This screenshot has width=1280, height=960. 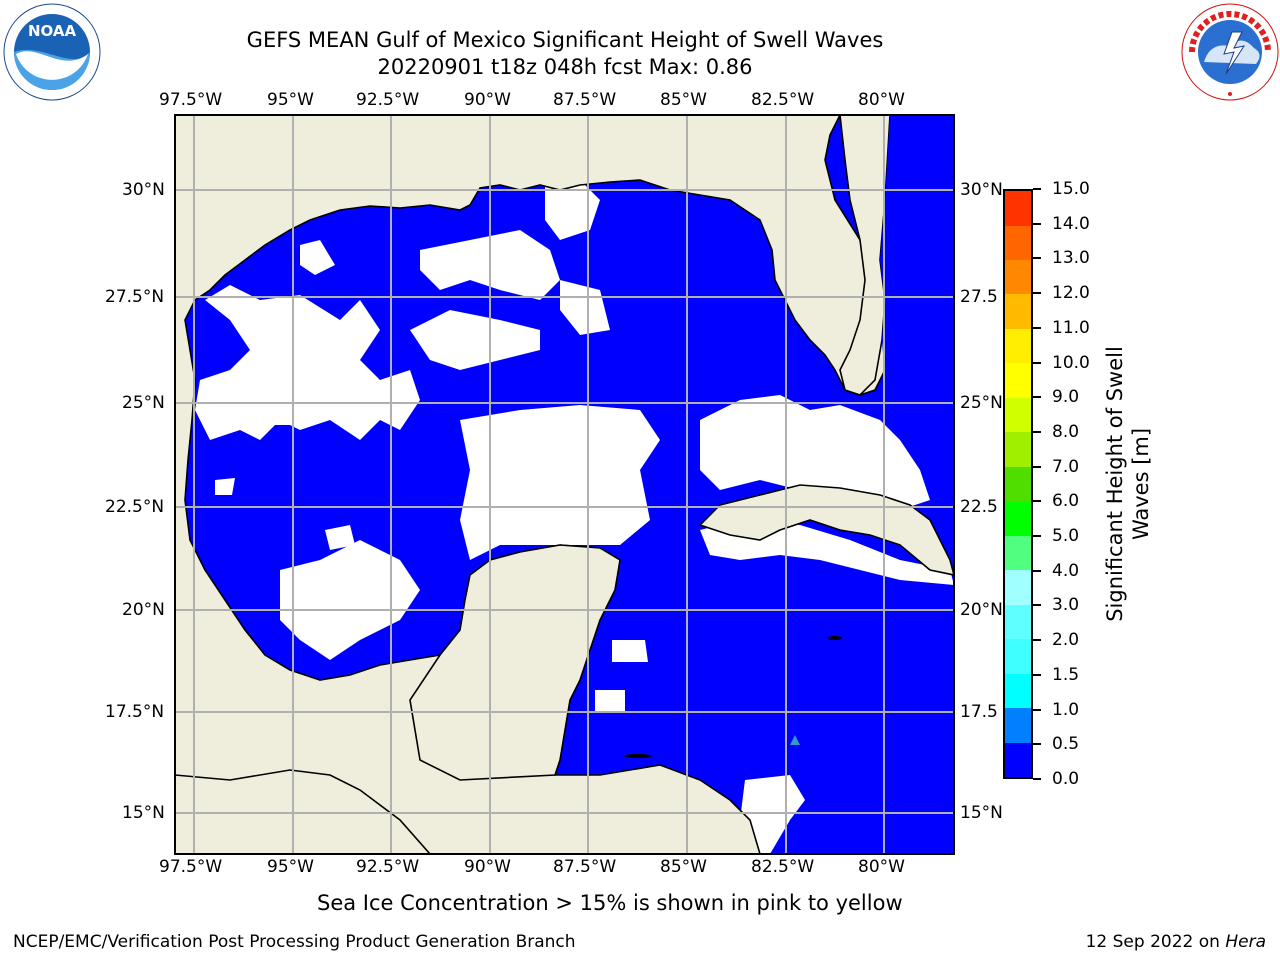 I want to click on lon-label-top: 95°W, so click(x=290, y=100).